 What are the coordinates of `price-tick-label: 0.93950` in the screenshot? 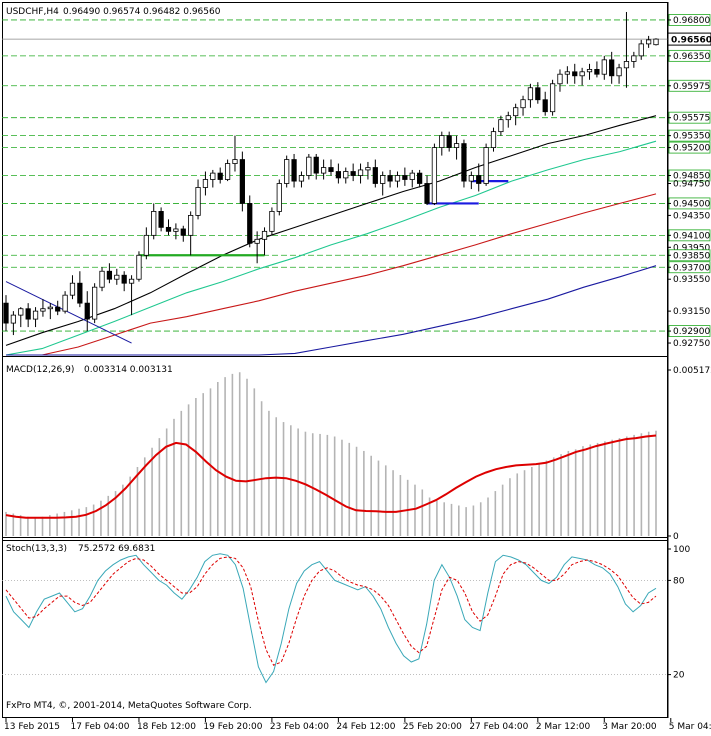 It's located at (691, 248).